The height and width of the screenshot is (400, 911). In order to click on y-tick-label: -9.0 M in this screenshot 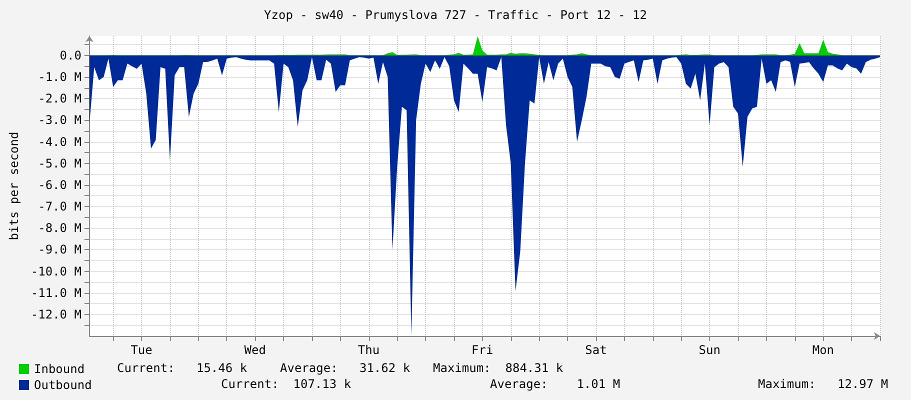, I will do `click(60, 249)`.